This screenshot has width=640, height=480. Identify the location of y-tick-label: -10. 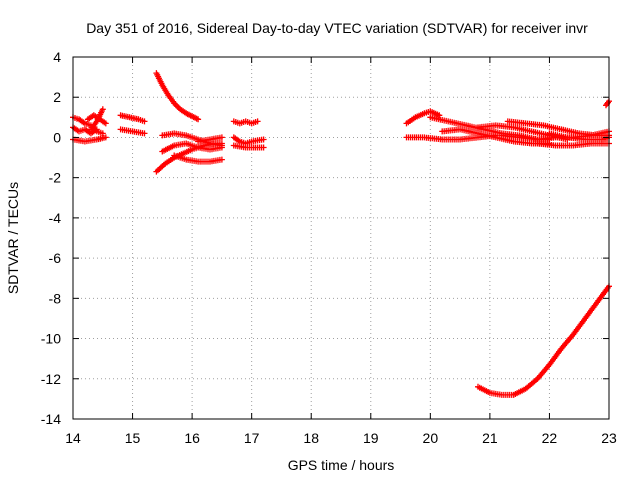
(51, 339).